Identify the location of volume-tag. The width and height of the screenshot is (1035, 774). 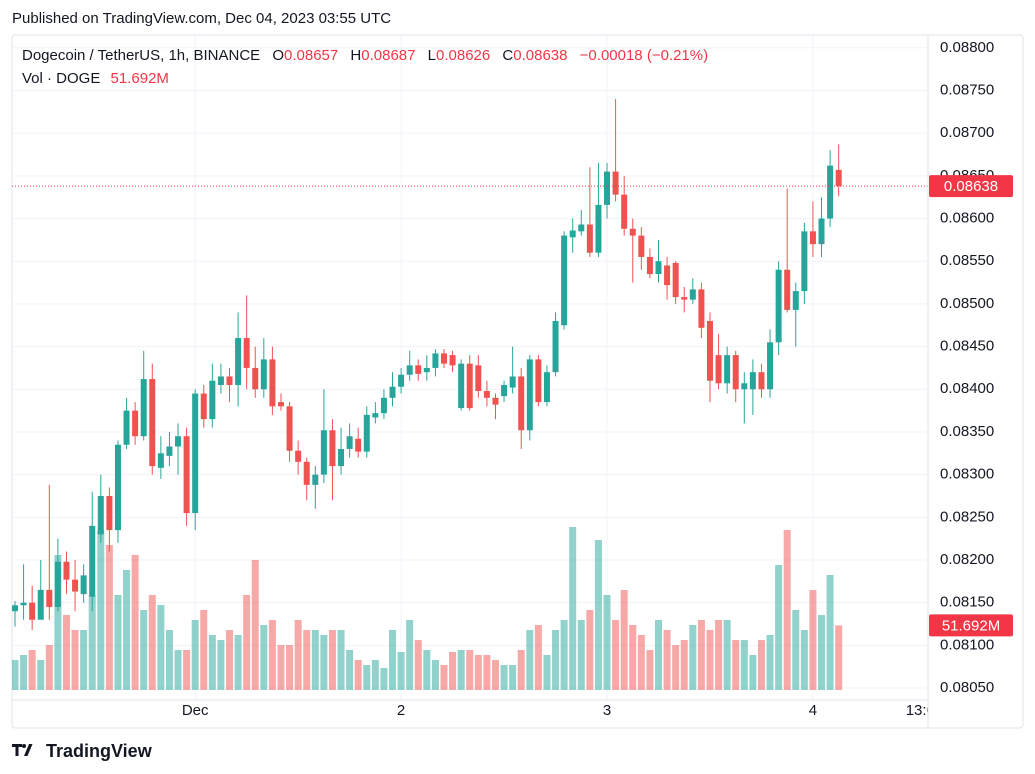
(971, 625).